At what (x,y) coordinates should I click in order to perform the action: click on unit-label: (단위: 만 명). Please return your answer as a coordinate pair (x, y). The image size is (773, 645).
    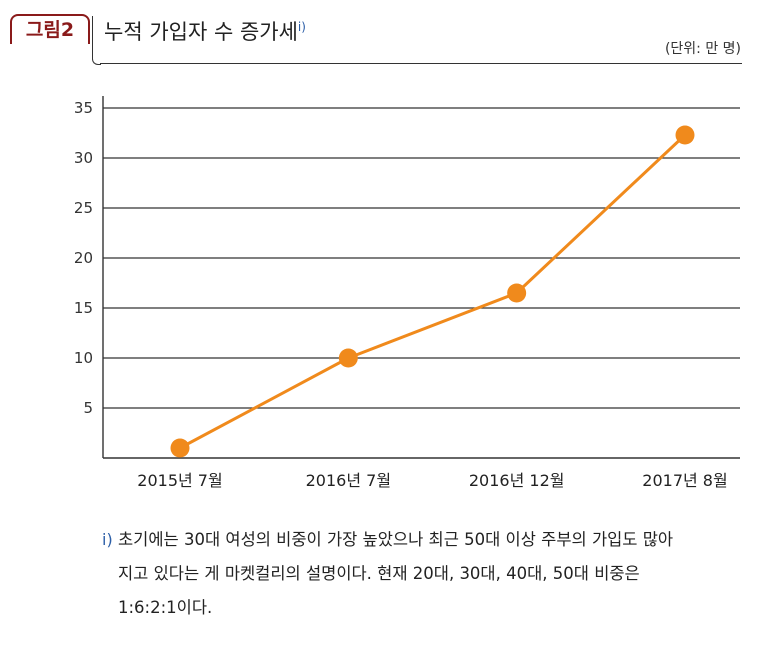
    Looking at the image, I should click on (702, 49).